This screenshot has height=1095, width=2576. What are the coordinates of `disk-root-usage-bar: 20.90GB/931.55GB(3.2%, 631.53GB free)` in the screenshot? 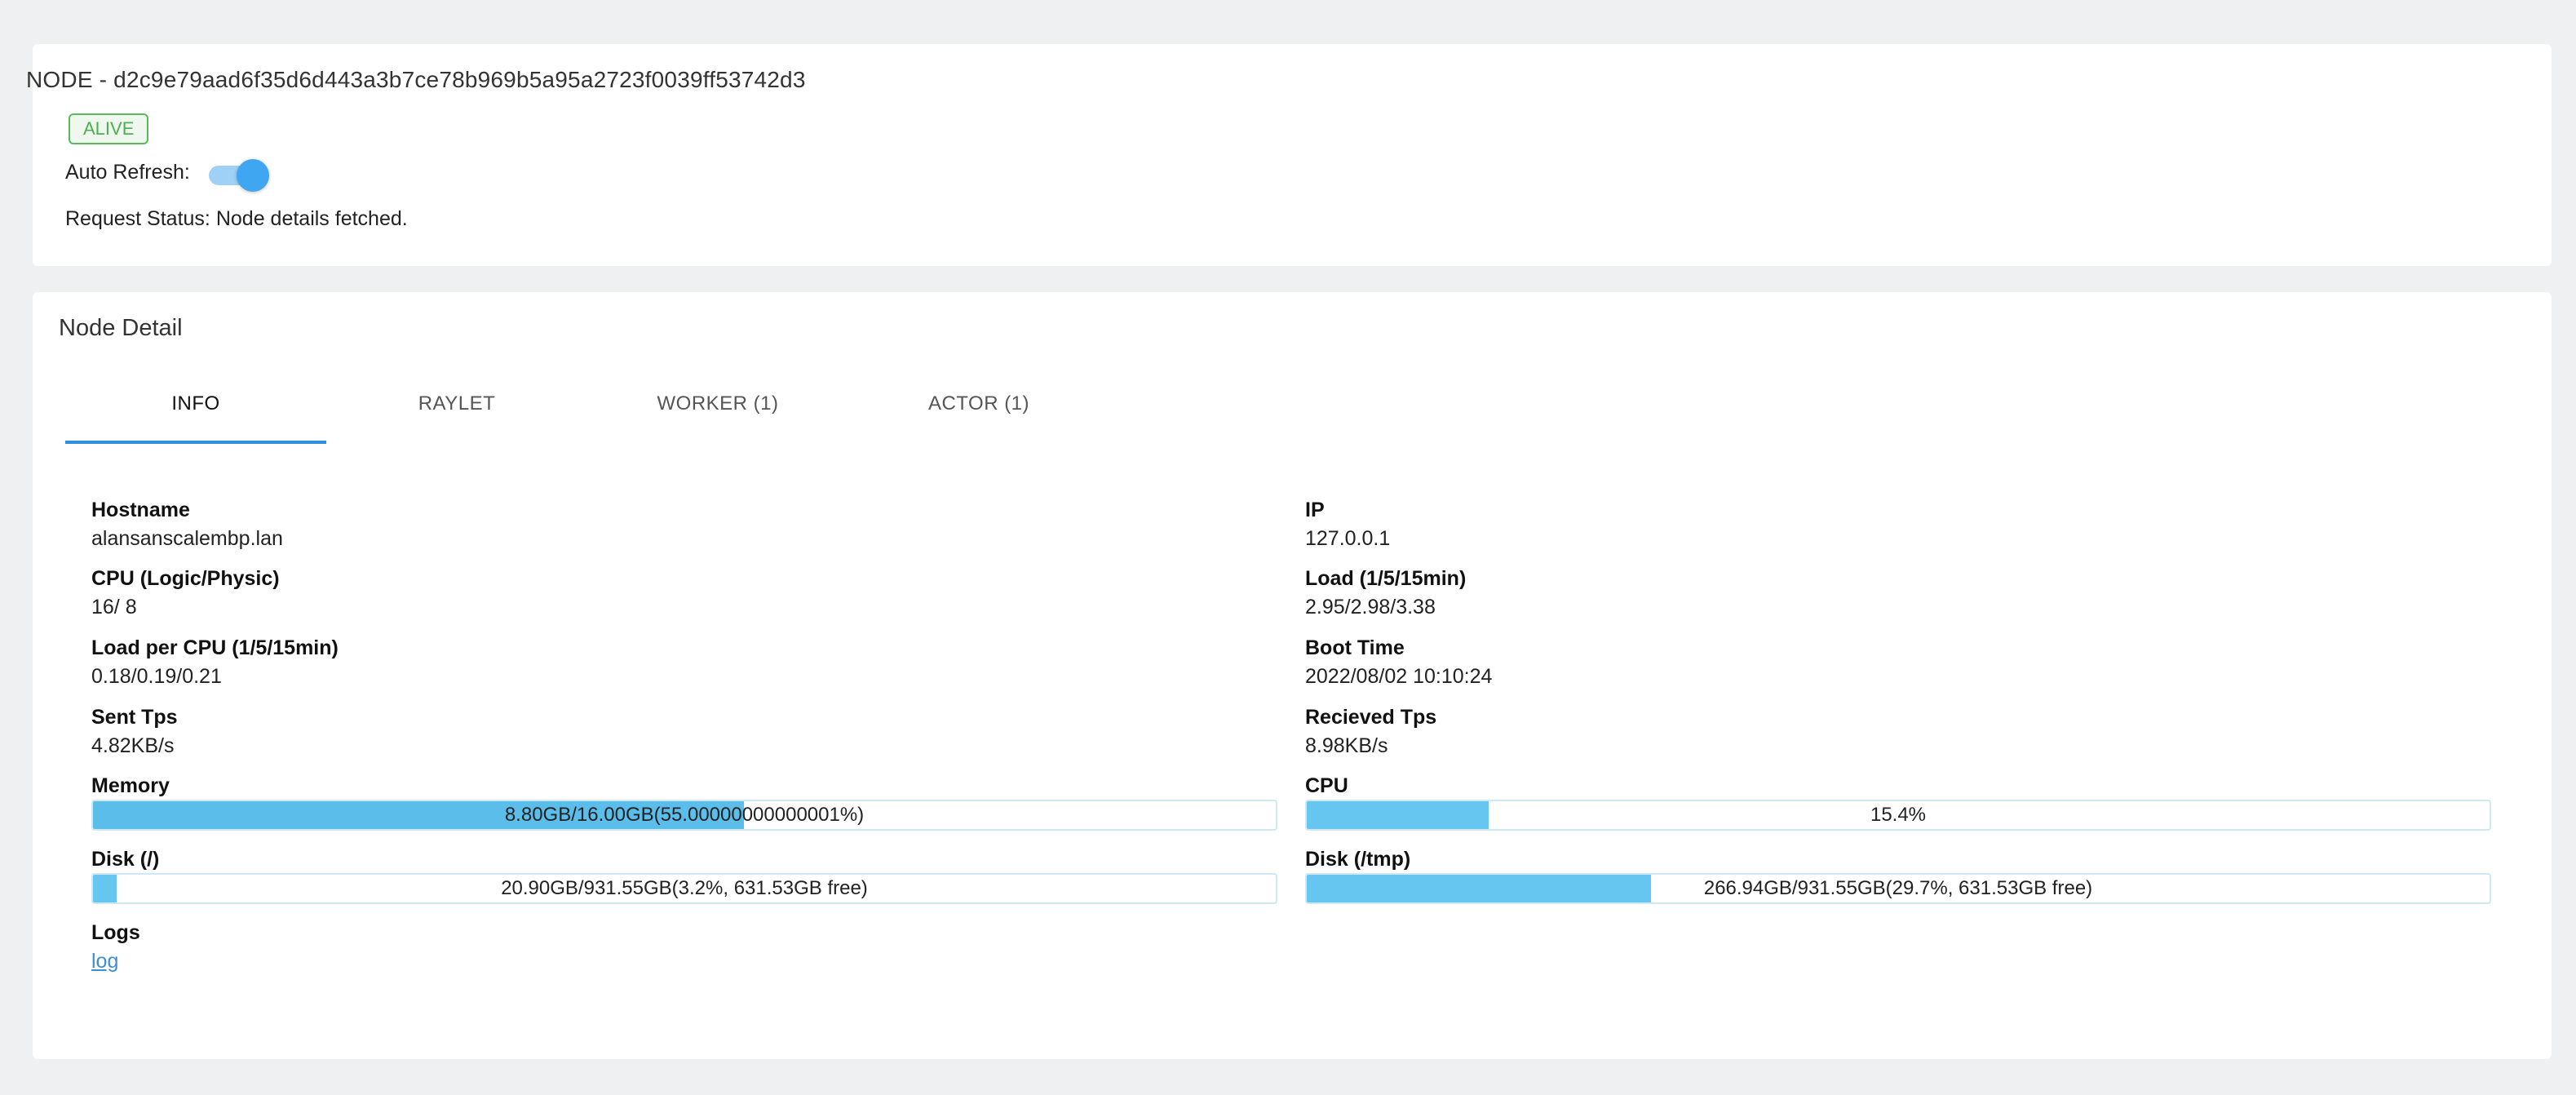 It's located at (684, 889).